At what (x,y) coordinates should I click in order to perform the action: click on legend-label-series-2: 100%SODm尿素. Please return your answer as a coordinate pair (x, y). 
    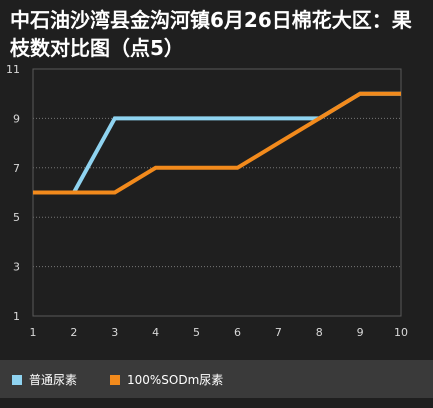
    Looking at the image, I should click on (175, 380).